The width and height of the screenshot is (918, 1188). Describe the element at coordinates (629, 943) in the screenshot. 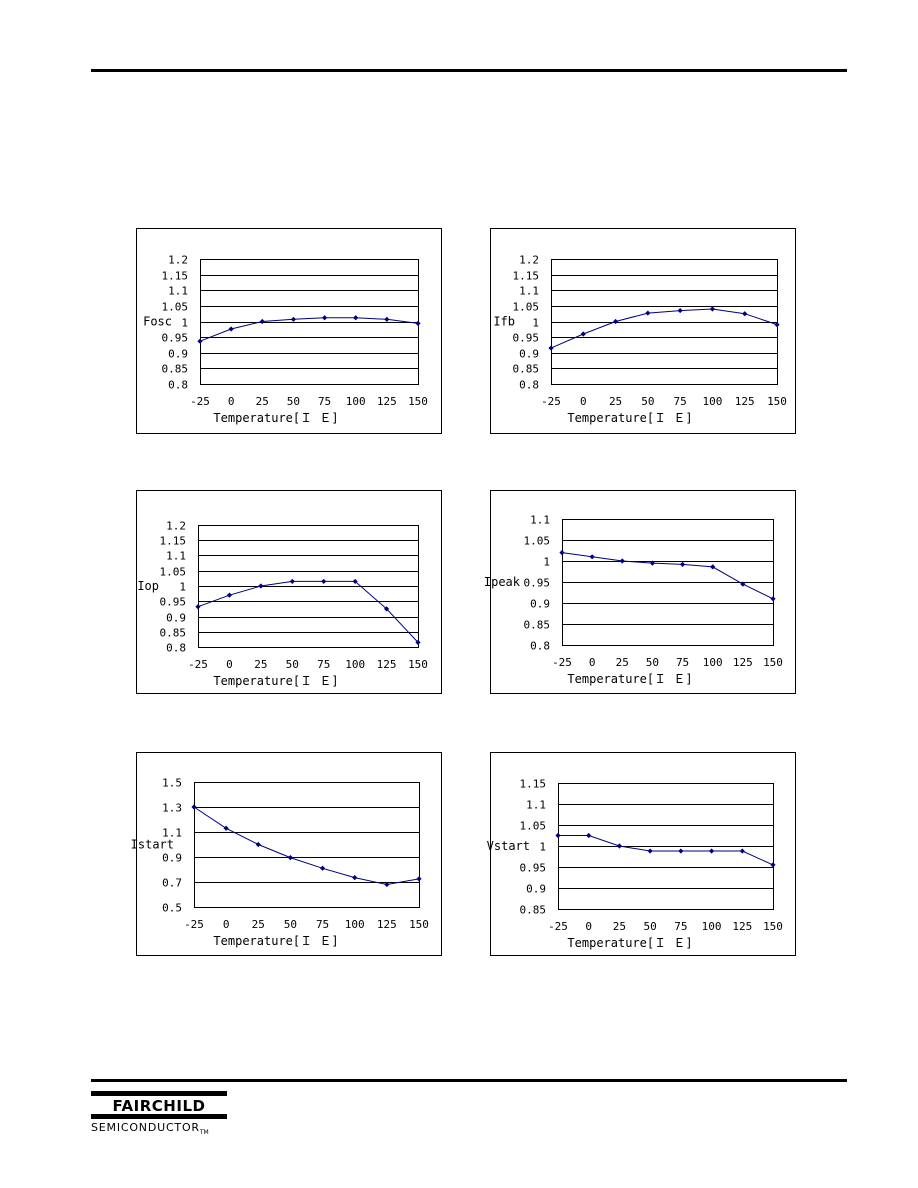

I see `x-axis-label-vstart: Temperature[Ｉ Ｅ]` at that location.